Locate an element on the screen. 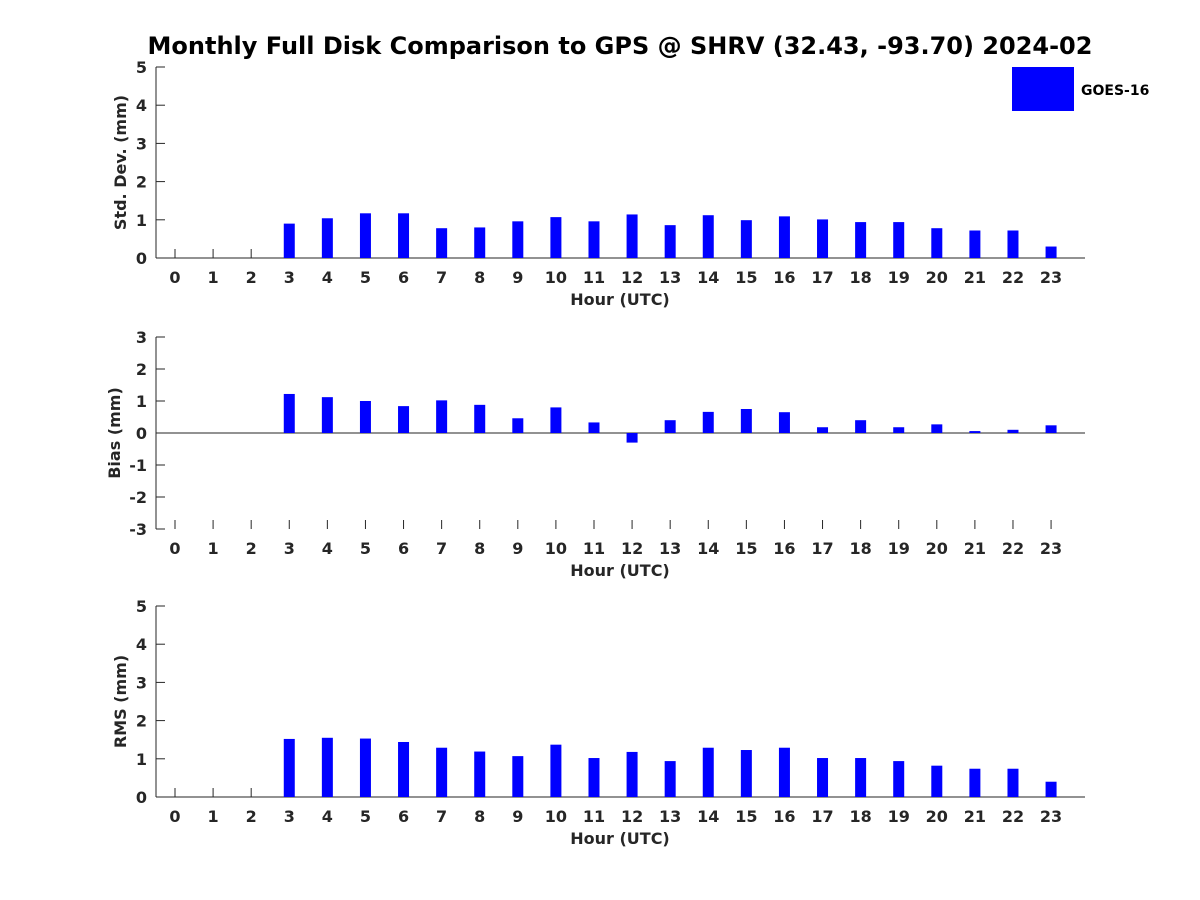  y-axis-label: RMS (mm) is located at coordinates (120, 701).